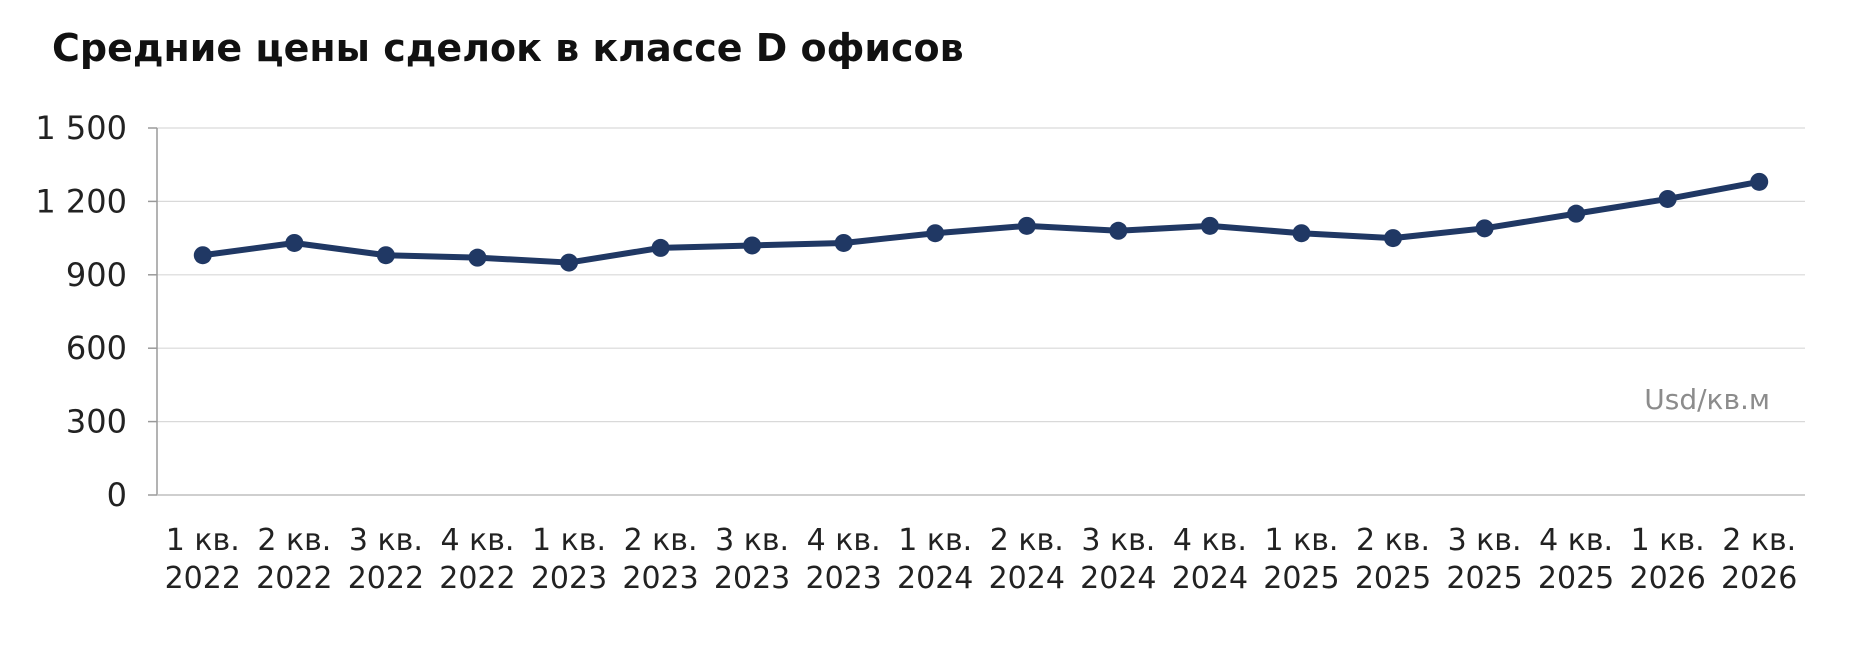  What do you see at coordinates (843, 559) in the screenshot?
I see `x-tick-label: 4 кв. 2023` at bounding box center [843, 559].